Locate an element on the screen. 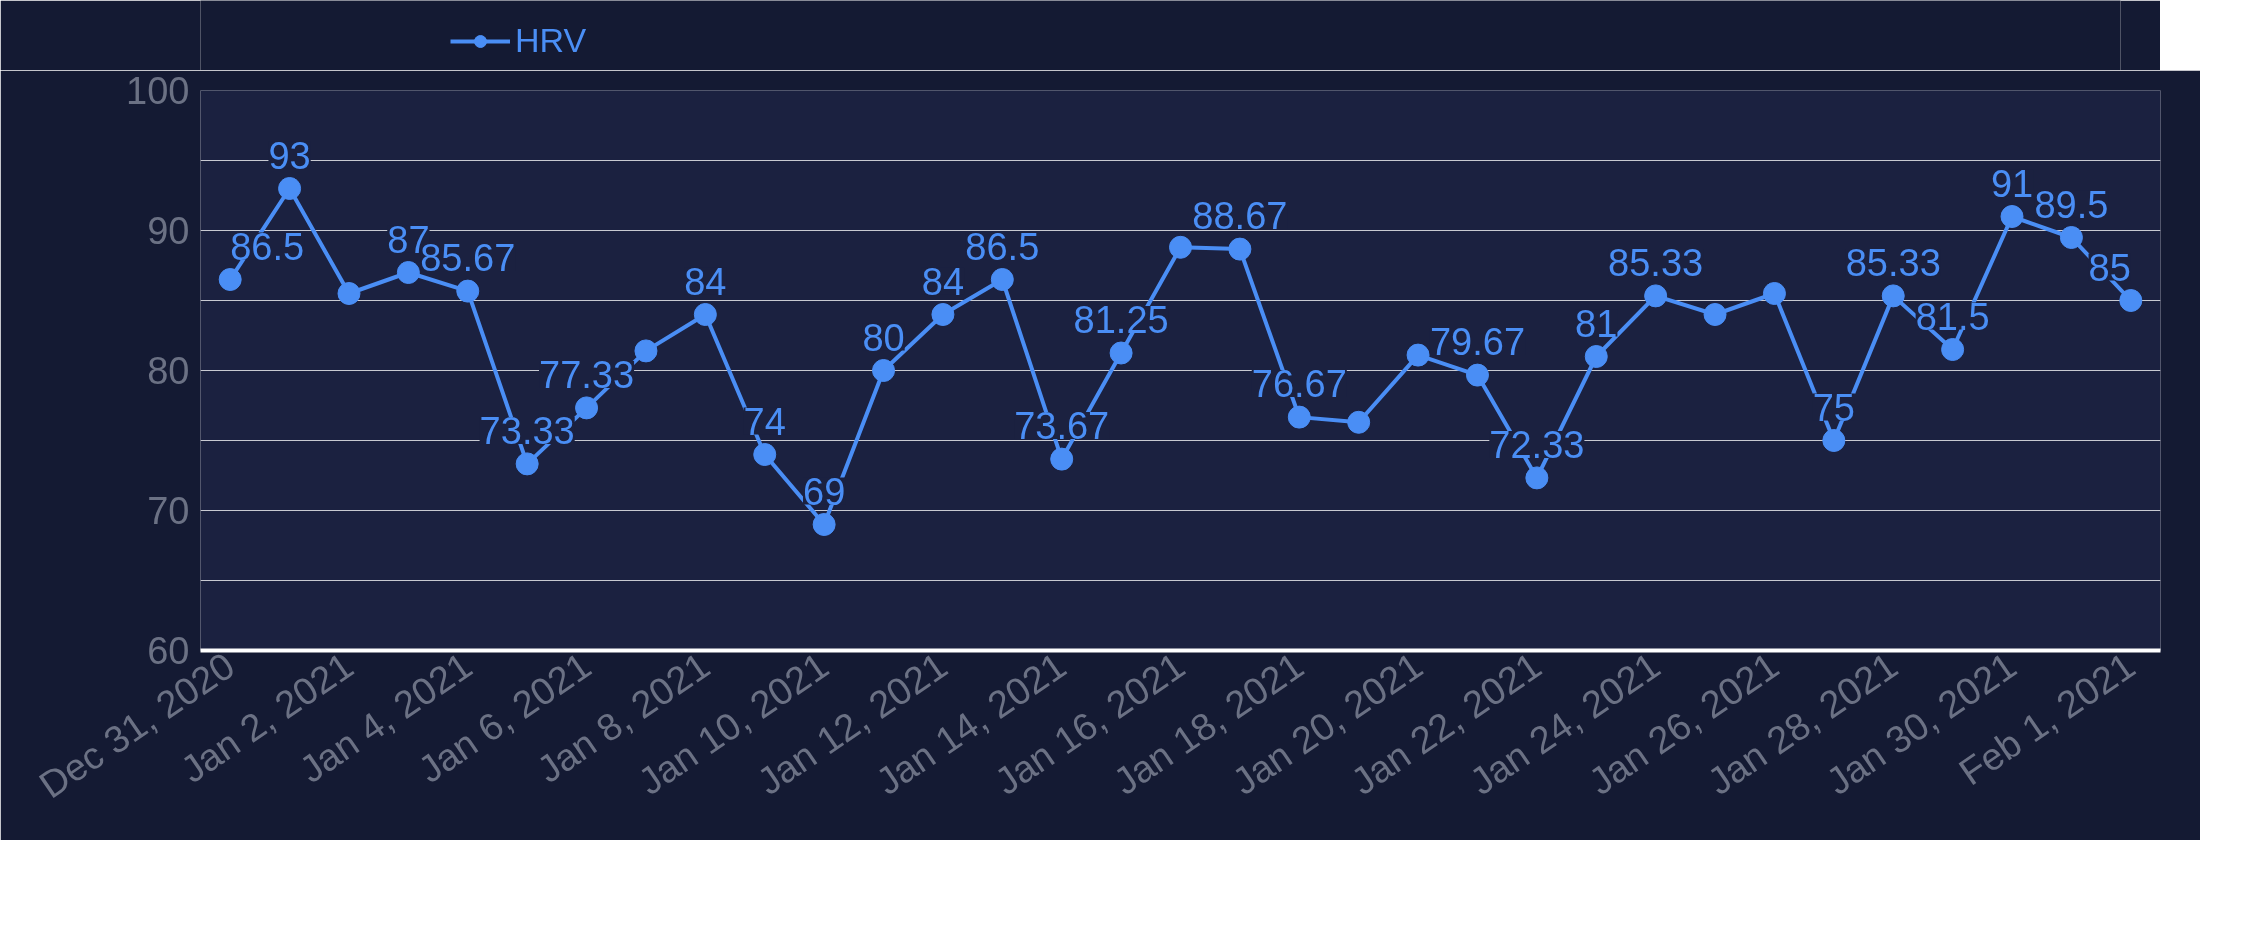 This screenshot has width=2254, height=944. data-label: 89.5 is located at coordinates (2071, 204).